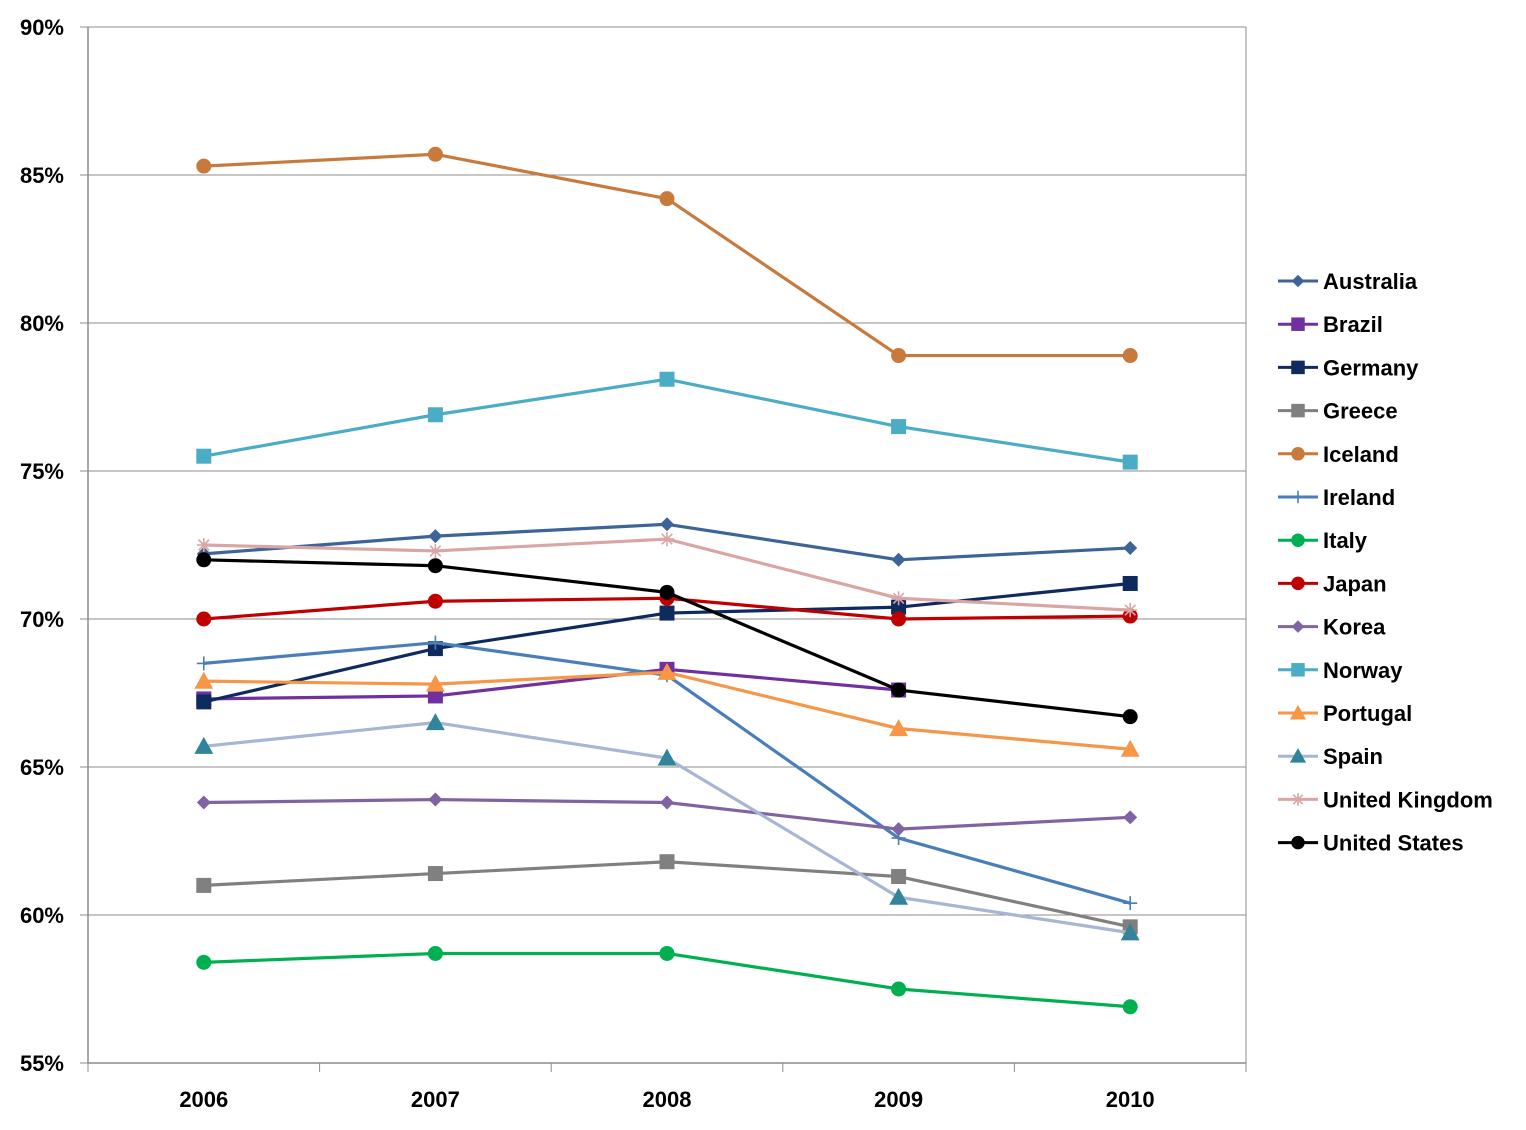 The width and height of the screenshot is (1526, 1130). I want to click on series-iceland, so click(667, 255).